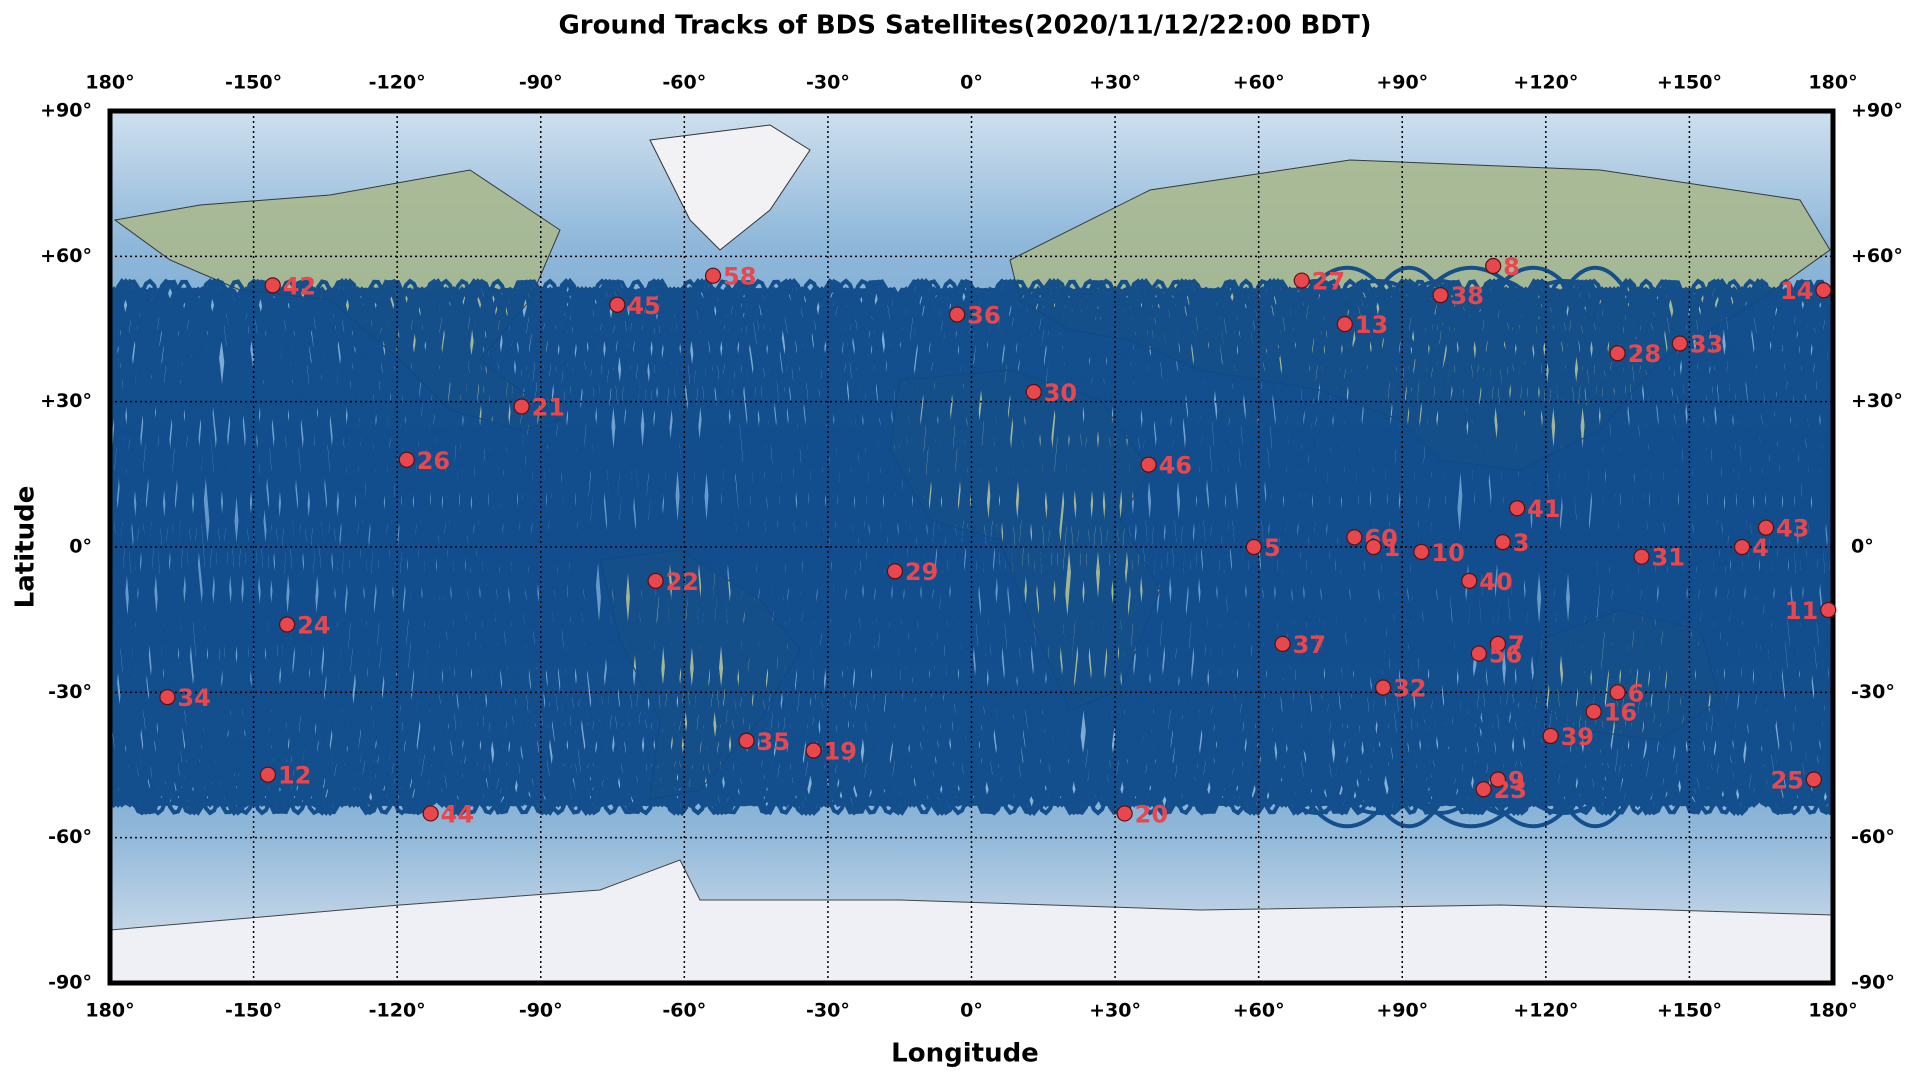 This screenshot has width=1920, height=1080. Describe the element at coordinates (1636, 693) in the screenshot. I see `satellite-label: 6` at that location.